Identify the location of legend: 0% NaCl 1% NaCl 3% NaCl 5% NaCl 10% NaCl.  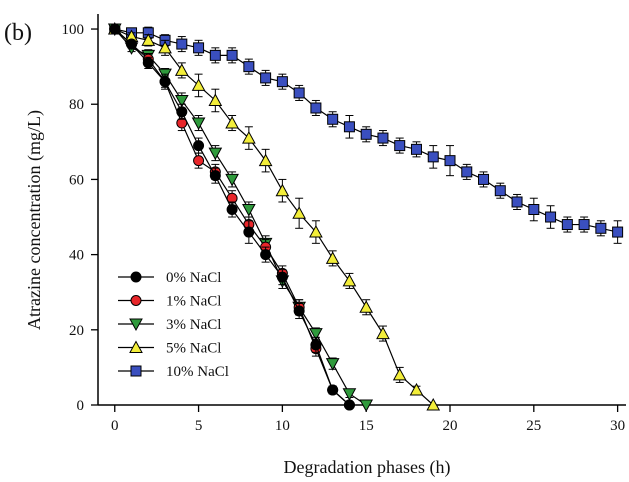
(173, 325).